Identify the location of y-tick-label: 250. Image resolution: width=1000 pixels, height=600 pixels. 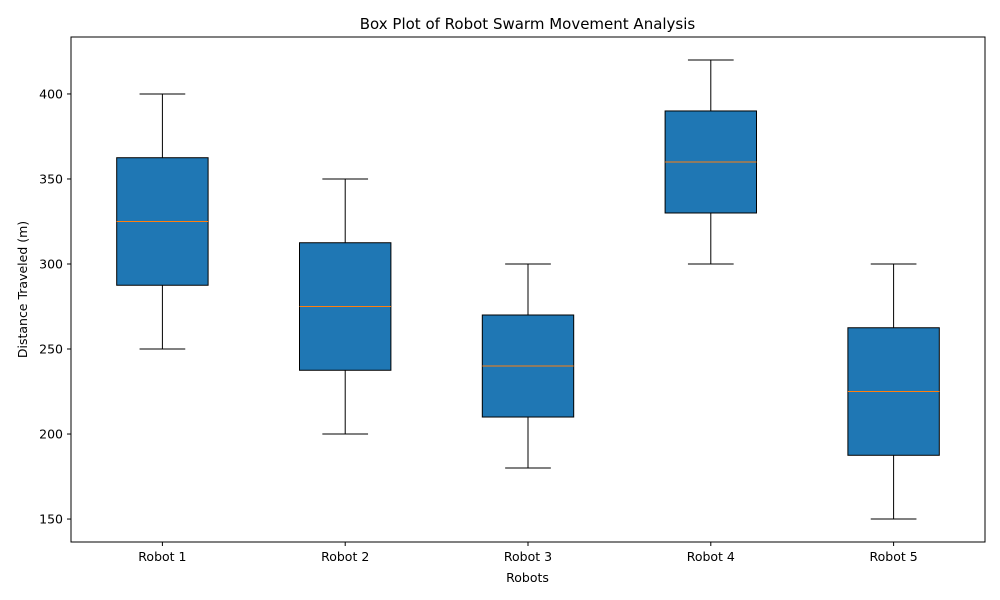
(51, 349).